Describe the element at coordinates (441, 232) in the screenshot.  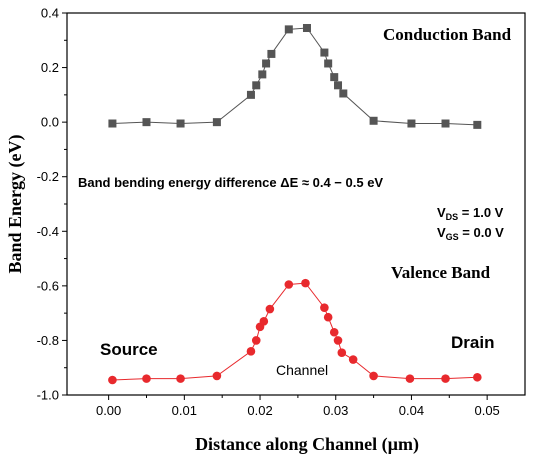
I see `vgs-prefix: V` at that location.